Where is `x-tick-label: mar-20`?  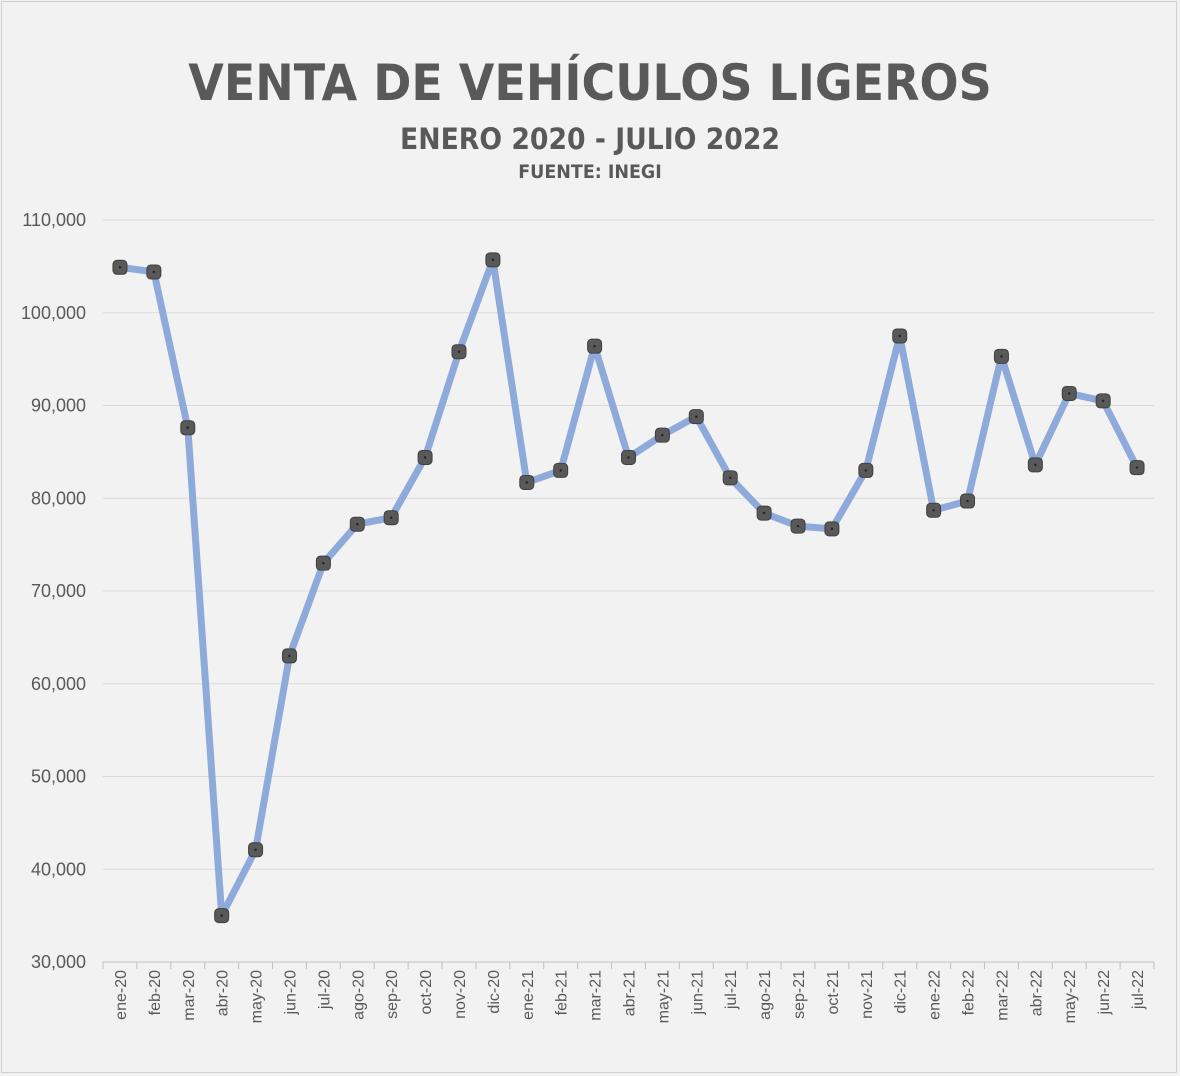 x-tick-label: mar-20 is located at coordinates (189, 995).